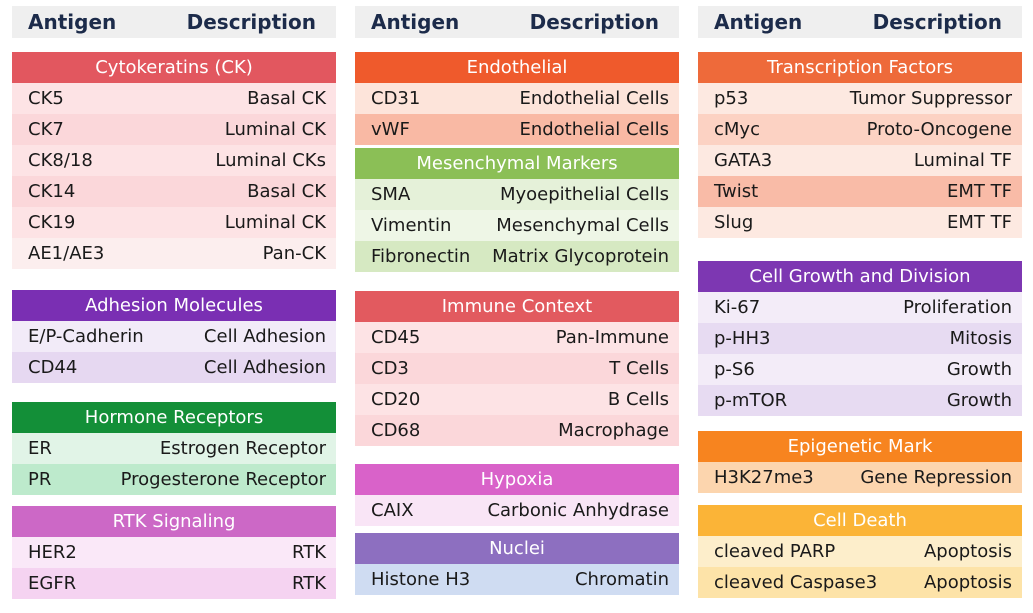 This screenshot has height=613, width=1033. Describe the element at coordinates (174, 417) in the screenshot. I see `group-title: Hormone Receptors` at that location.